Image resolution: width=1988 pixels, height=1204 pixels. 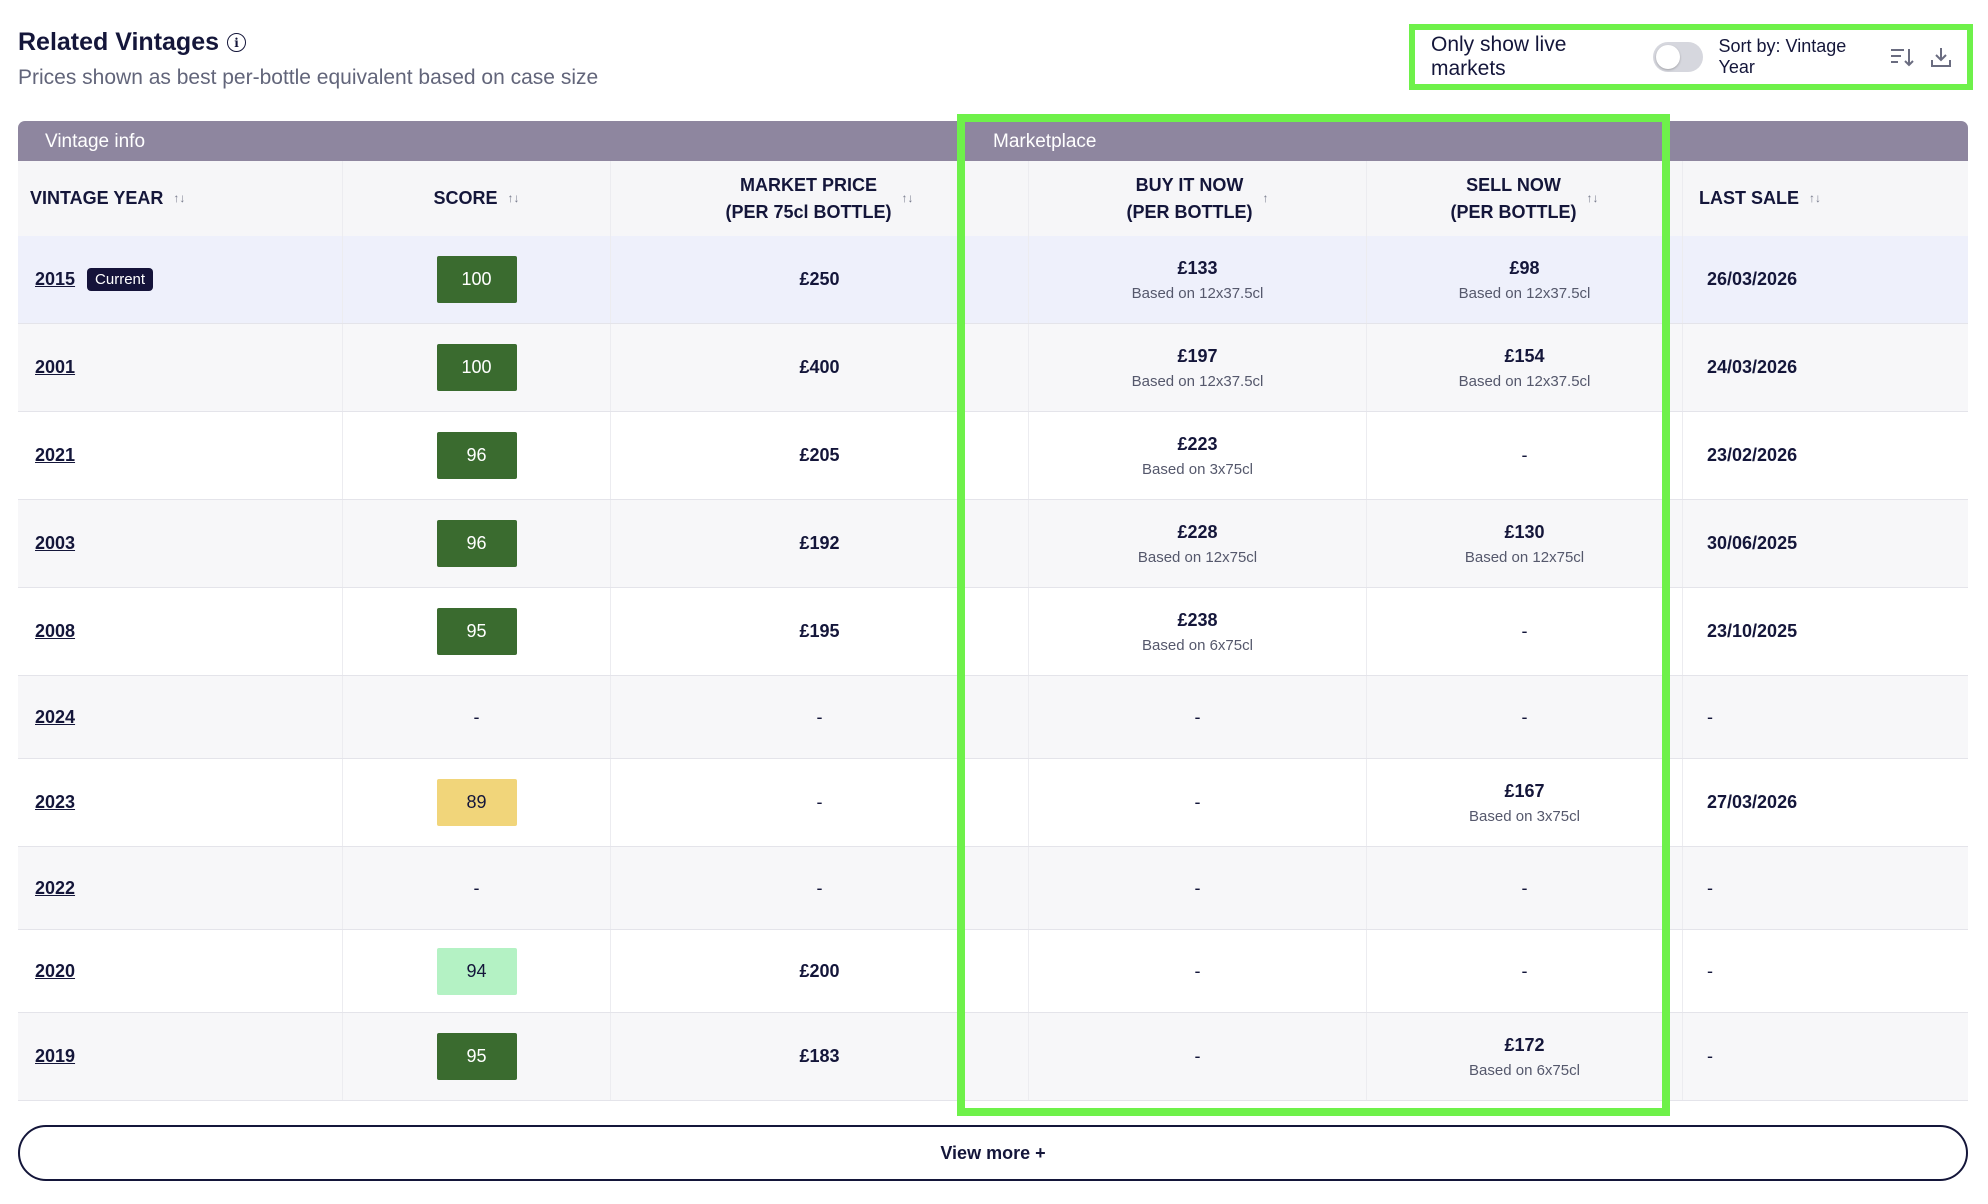 I want to click on vintage-year-link: 2003, so click(x=55, y=543).